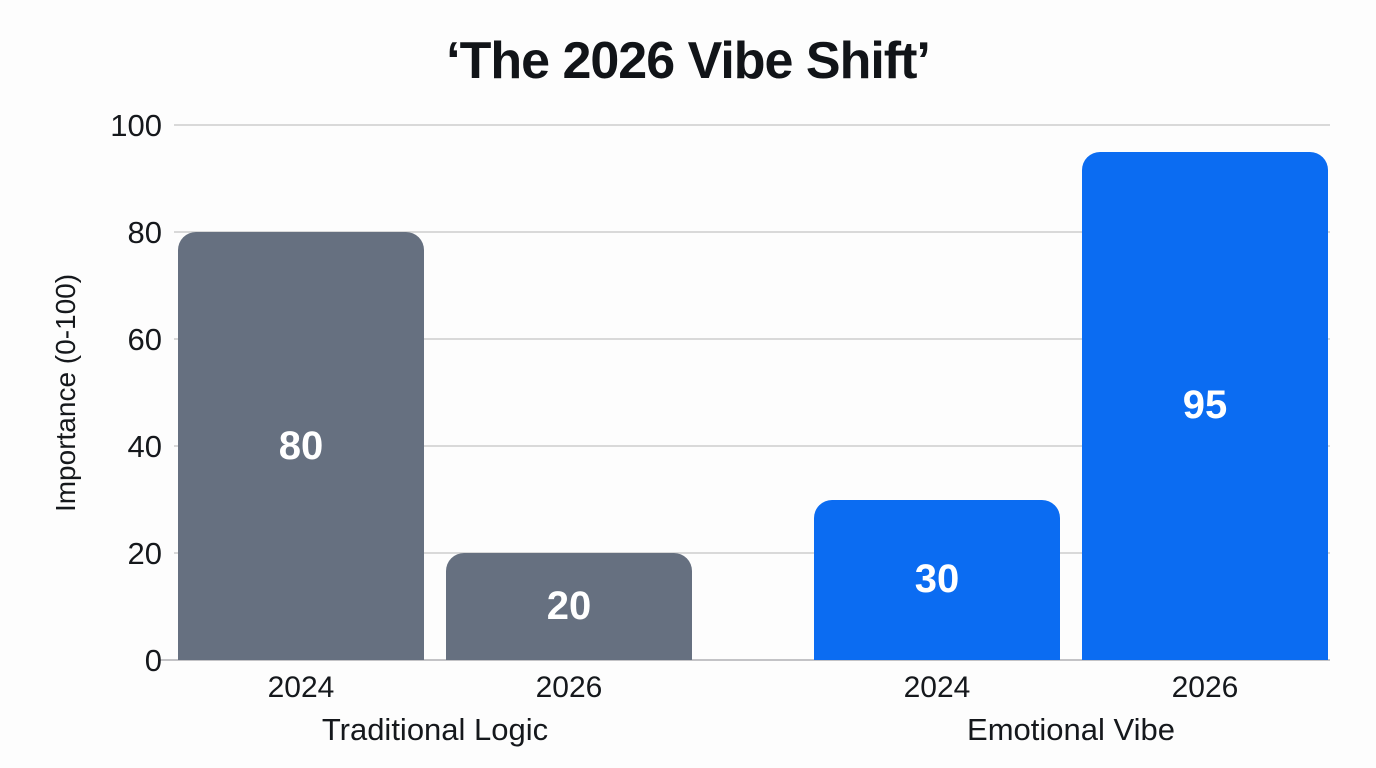 This screenshot has width=1376, height=768. I want to click on bar-emotional-vibe-2026: 95, so click(1205, 405).